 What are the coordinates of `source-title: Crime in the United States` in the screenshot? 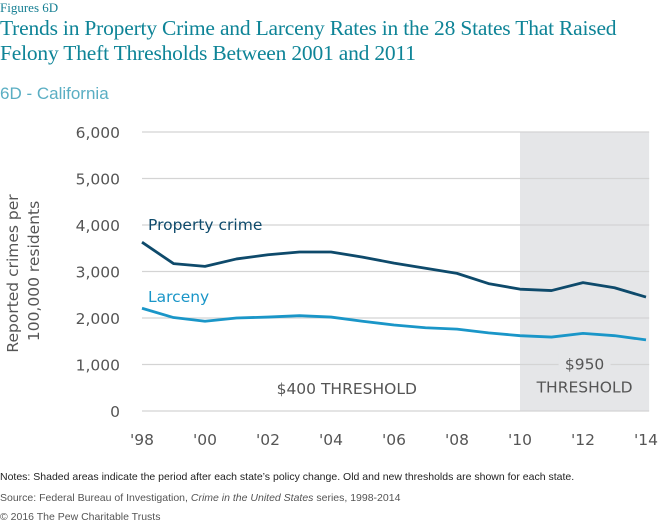 It's located at (252, 498).